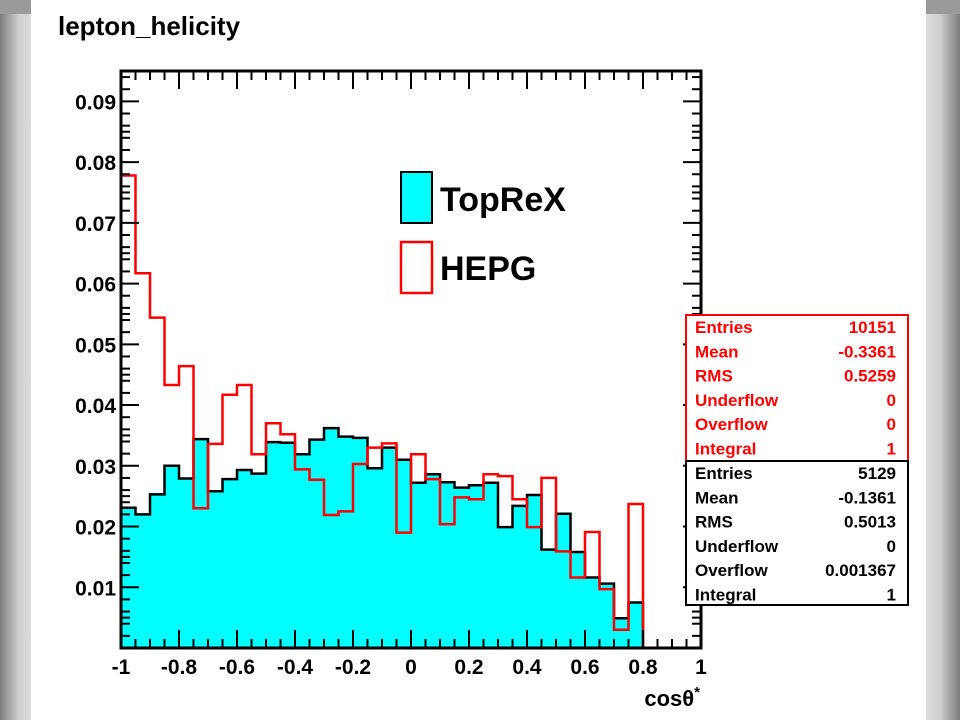 This screenshot has height=720, width=960. Describe the element at coordinates (416, 197) in the screenshot. I see `legend-swatch-topx` at that location.